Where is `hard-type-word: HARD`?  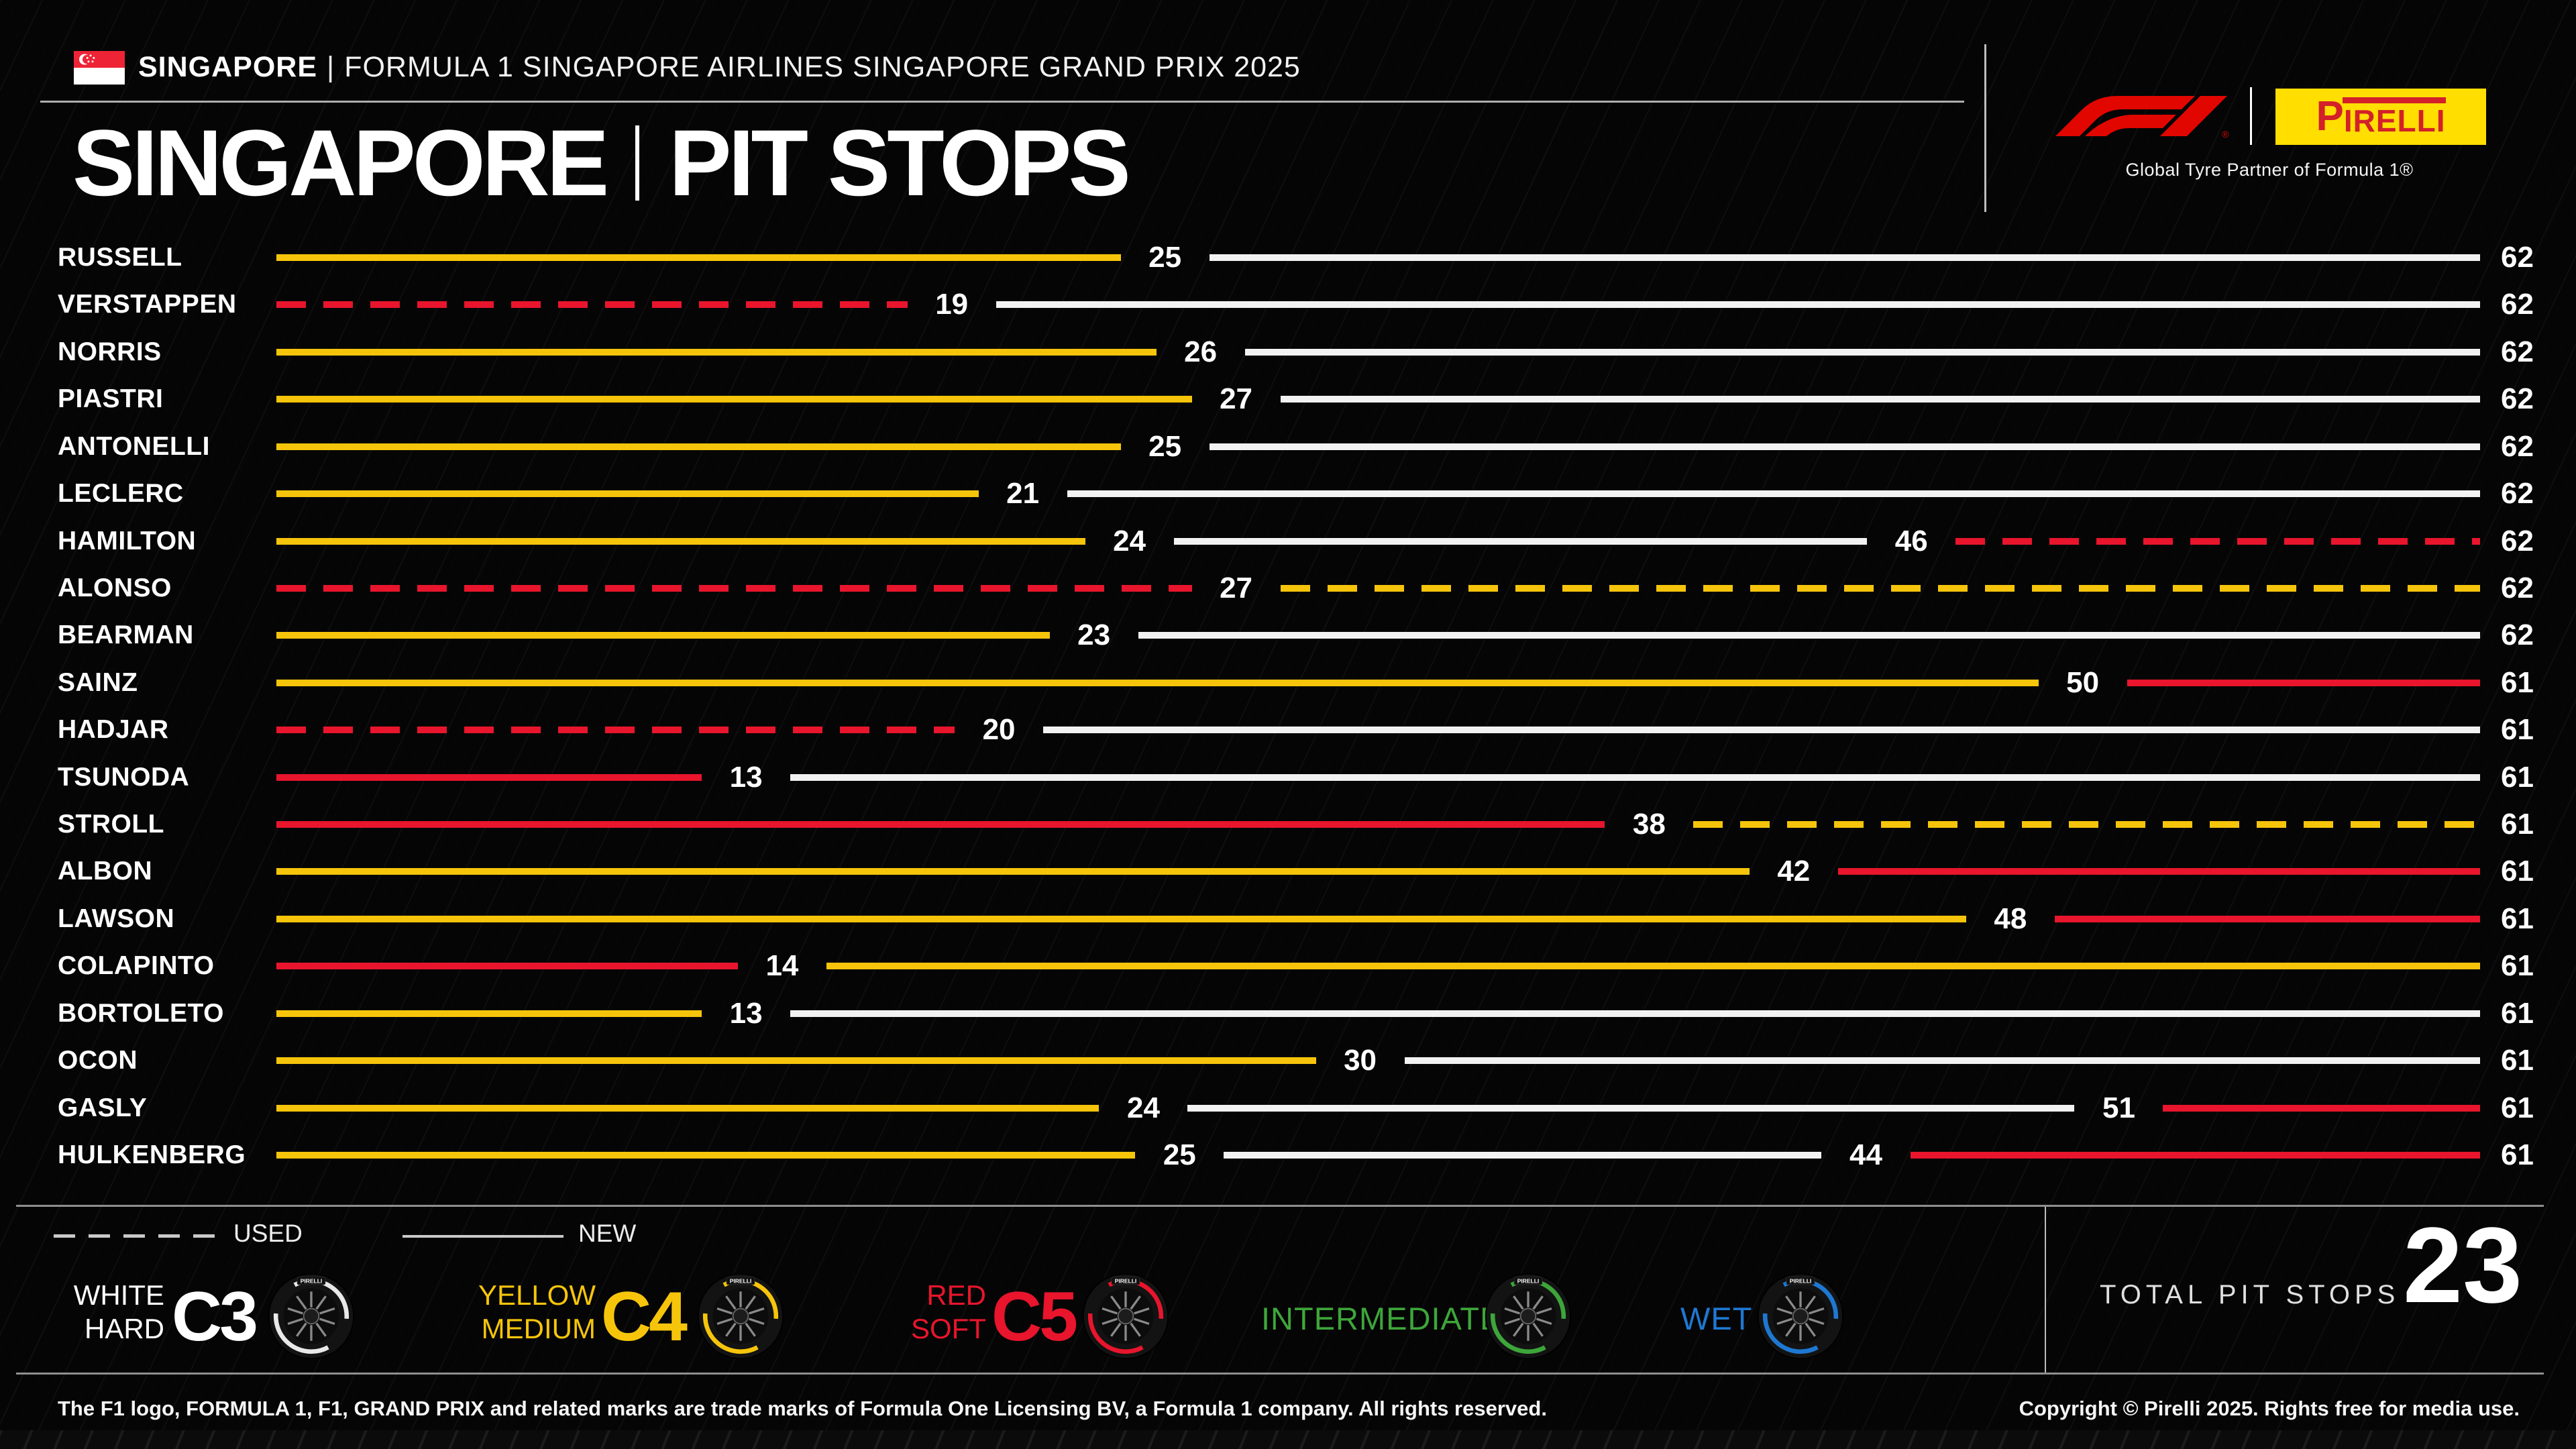 hard-type-word: HARD is located at coordinates (124, 1328).